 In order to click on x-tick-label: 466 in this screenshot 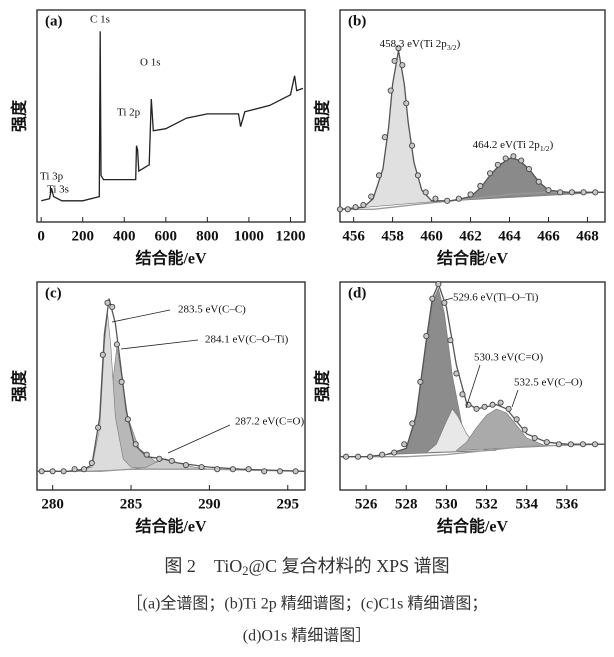, I will do `click(548, 236)`.